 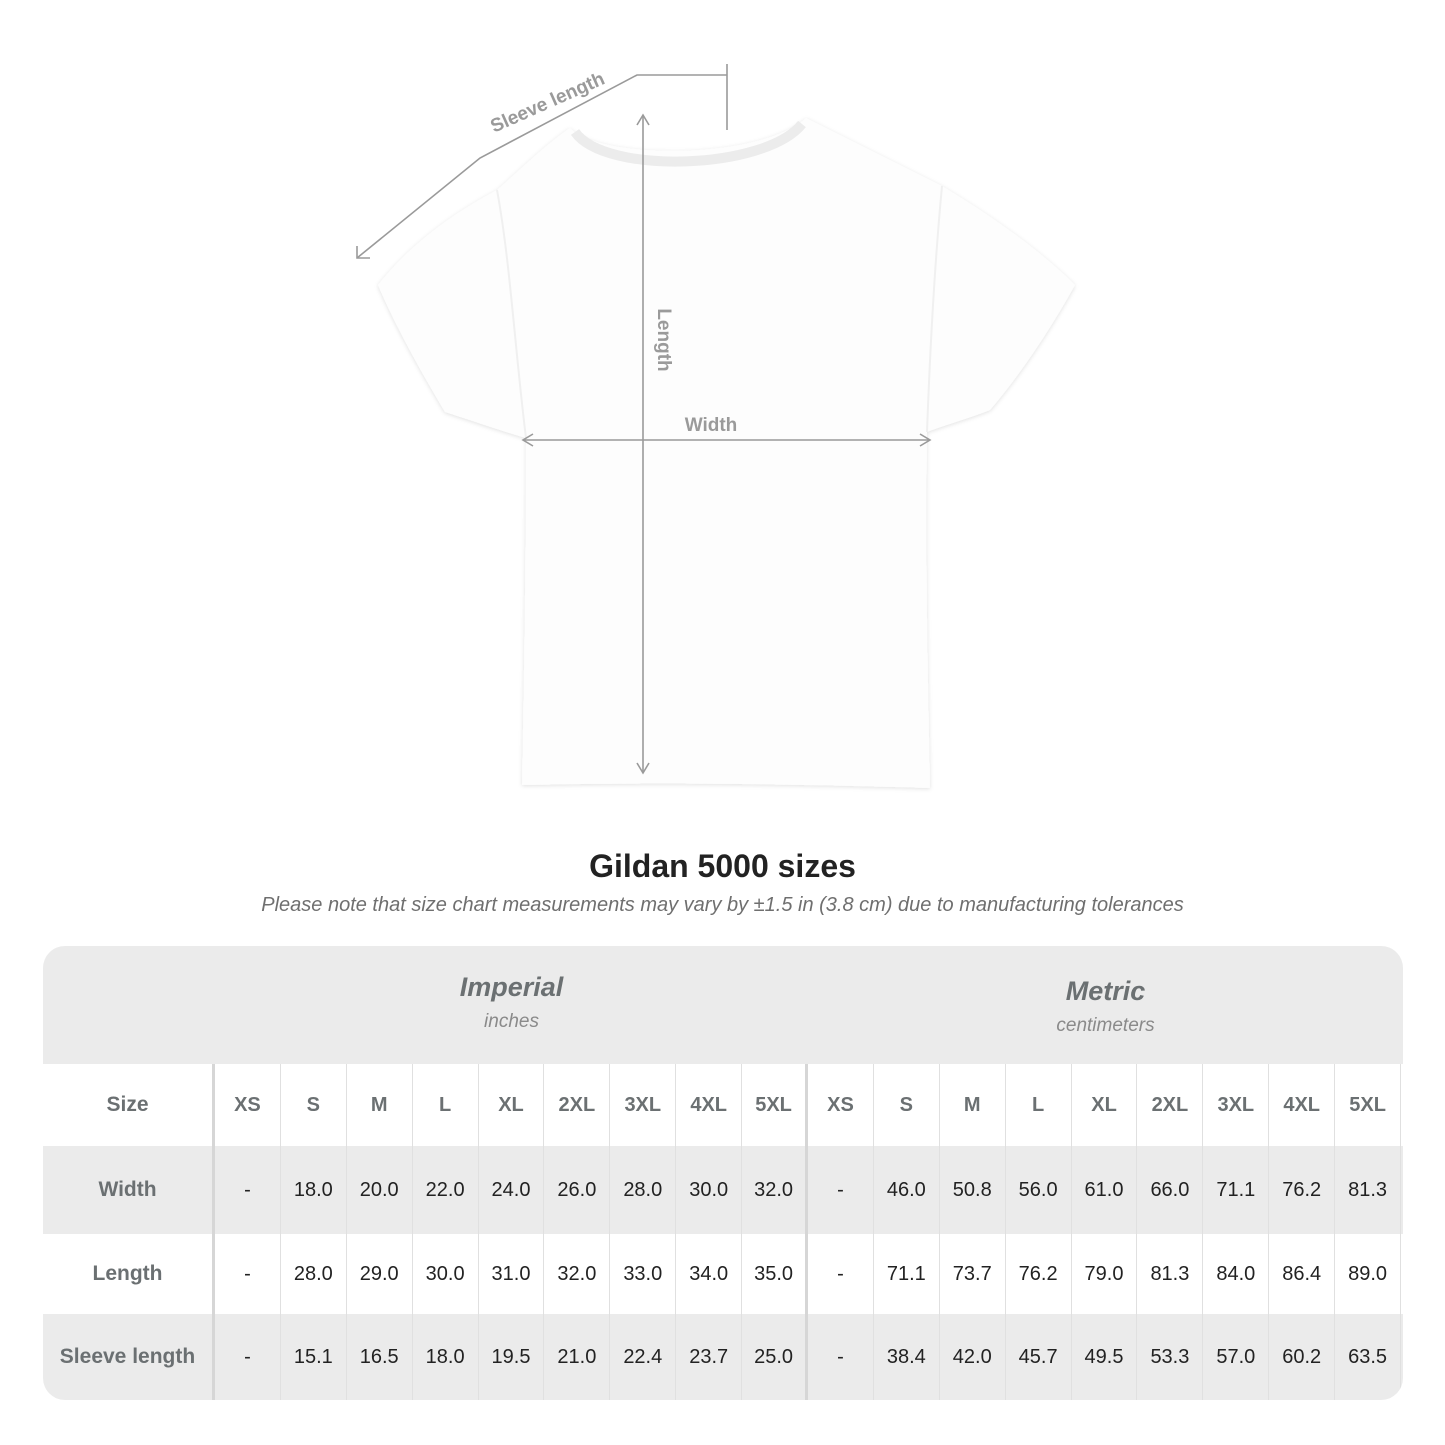 What do you see at coordinates (1368, 1357) in the screenshot?
I see `value-cell-metric: 63.5` at bounding box center [1368, 1357].